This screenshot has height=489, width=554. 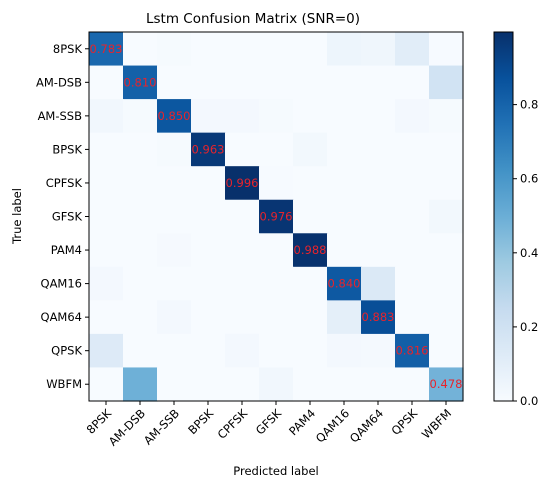 What do you see at coordinates (529, 327) in the screenshot?
I see `colorbar-tick-label: 0.2` at bounding box center [529, 327].